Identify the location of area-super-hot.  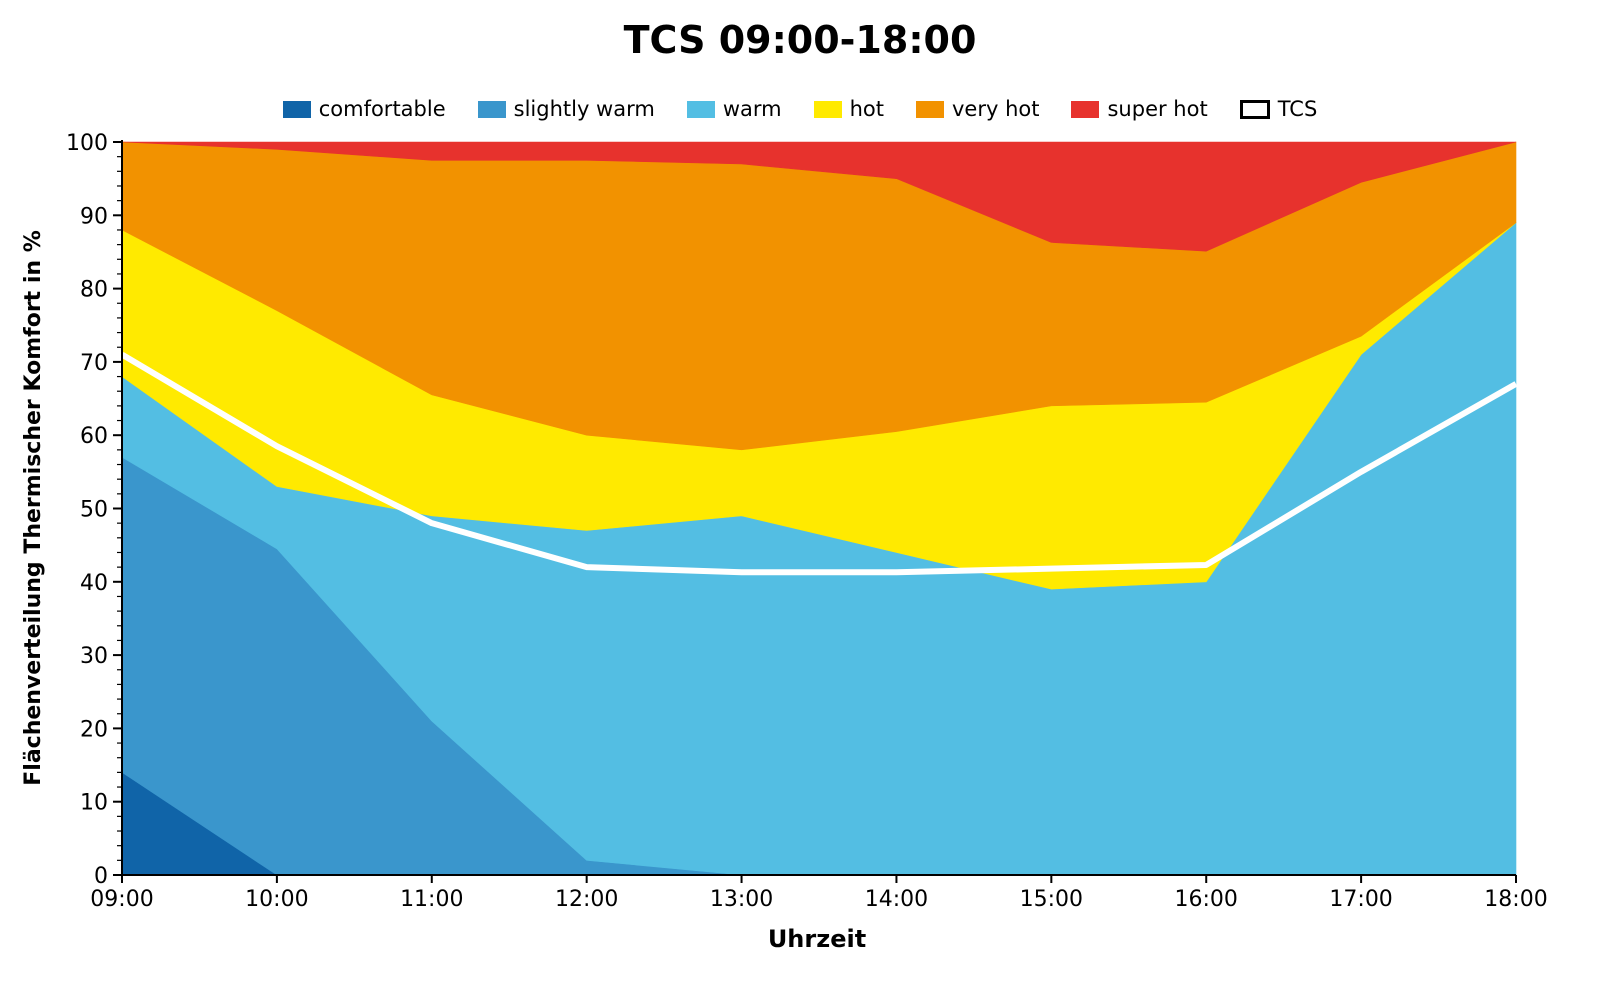
(819, 196).